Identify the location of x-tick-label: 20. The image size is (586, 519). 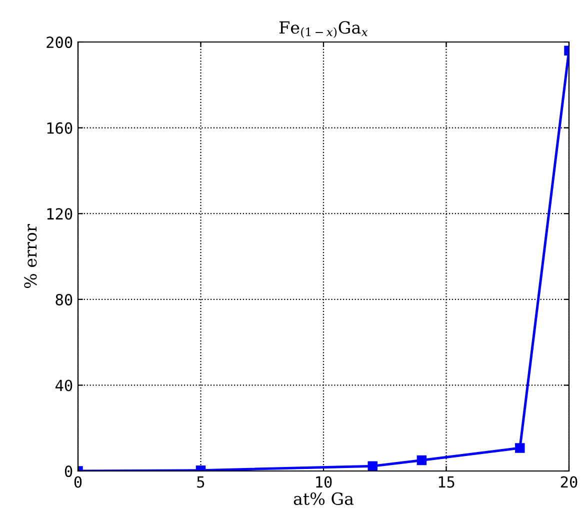
(569, 482).